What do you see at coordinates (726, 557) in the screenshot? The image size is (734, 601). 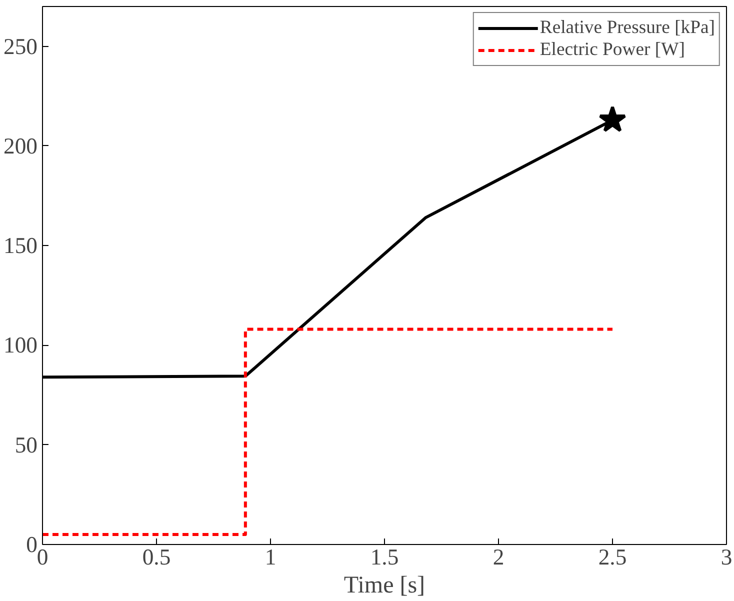 I see `x-tick-label: 3` at bounding box center [726, 557].